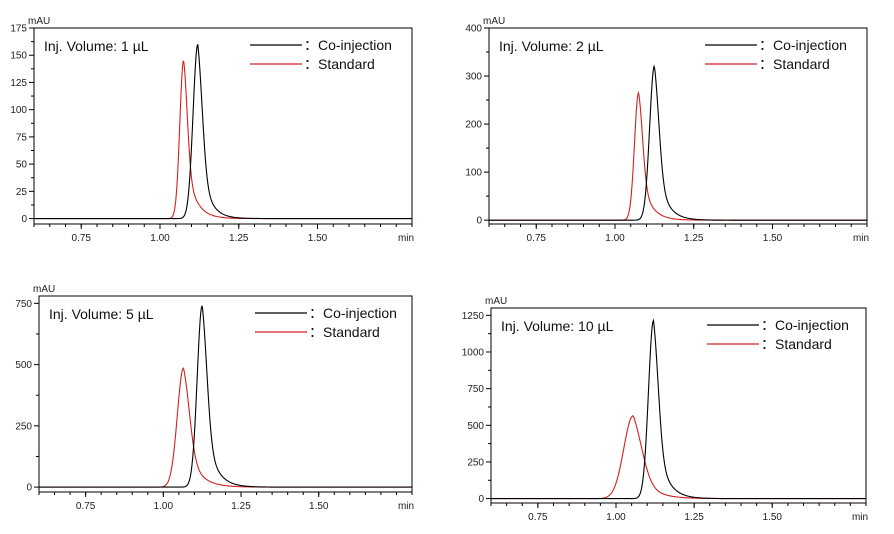 The height and width of the screenshot is (534, 894). Describe the element at coordinates (18, 29) in the screenshot. I see `y-tick-label: 175` at that location.